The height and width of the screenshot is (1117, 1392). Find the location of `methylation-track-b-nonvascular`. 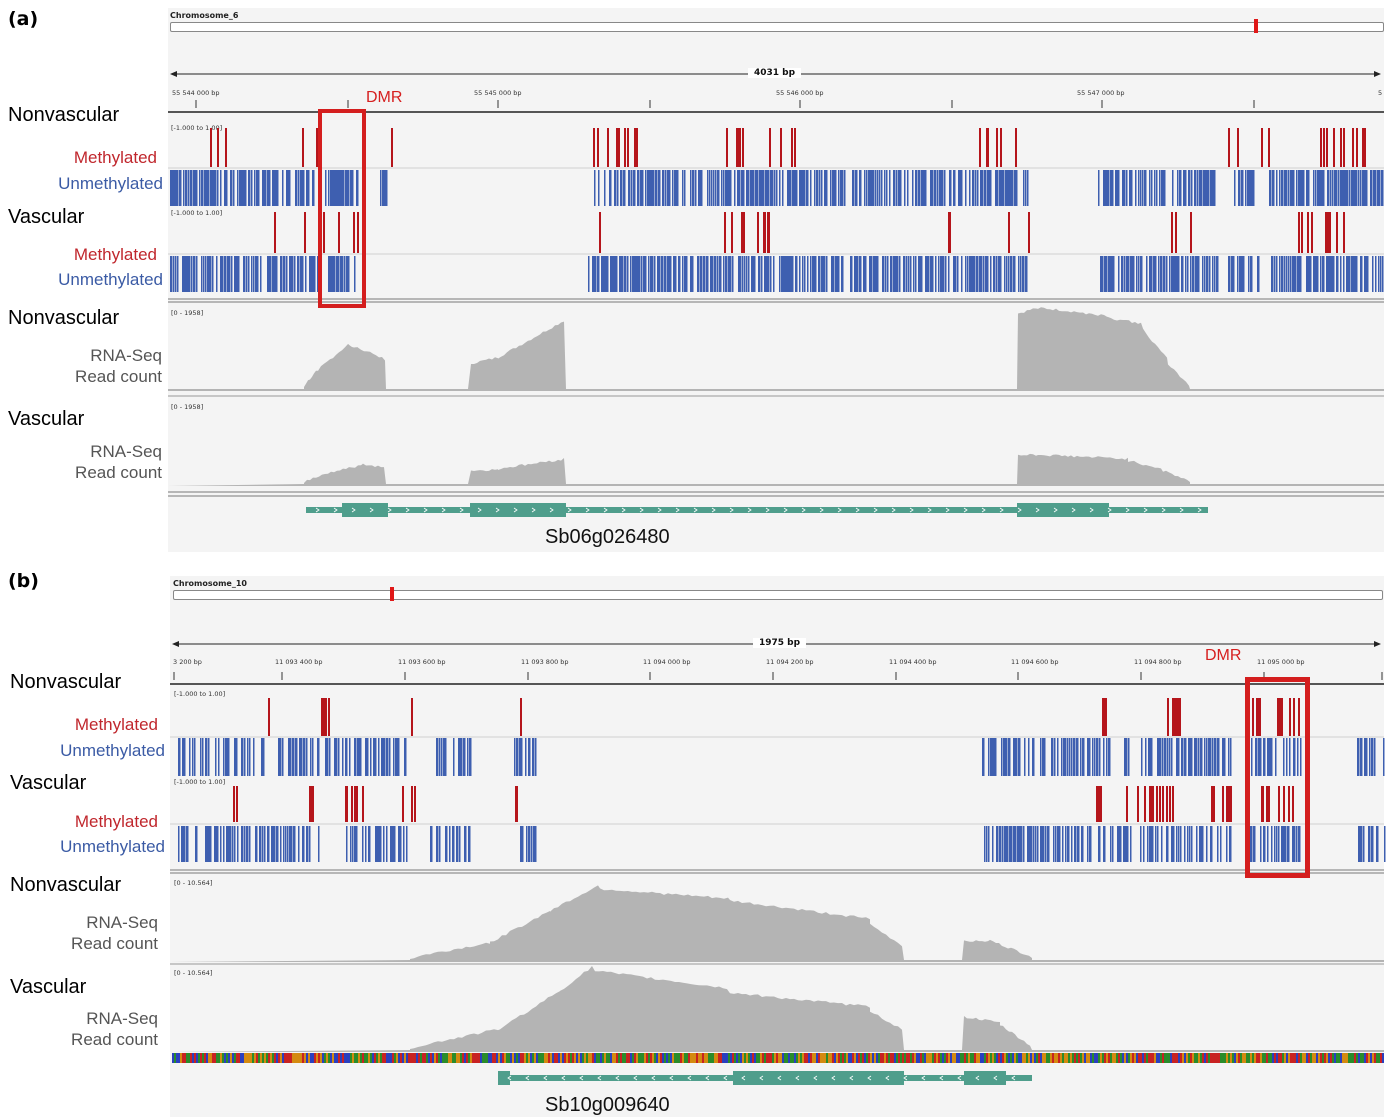

methylation-track-b-nonvascular is located at coordinates (777, 733).